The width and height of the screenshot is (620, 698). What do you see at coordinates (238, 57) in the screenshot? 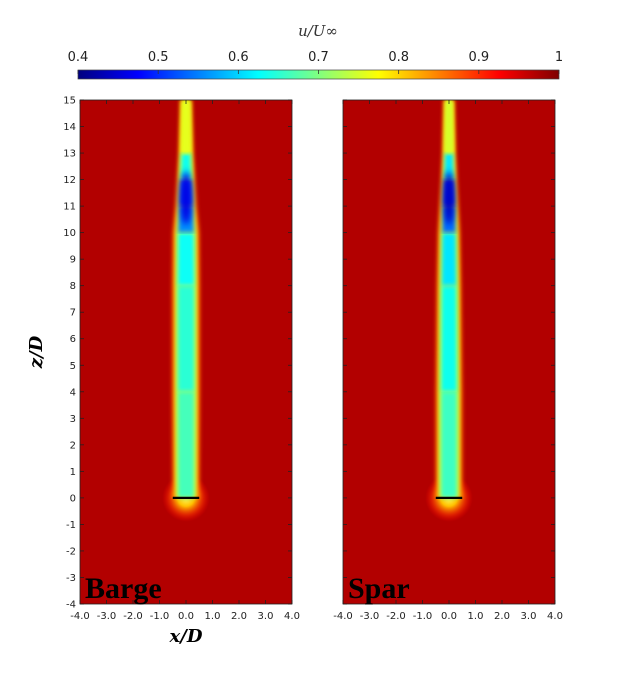
I see `colorbar-tick-label: 0.6` at bounding box center [238, 57].